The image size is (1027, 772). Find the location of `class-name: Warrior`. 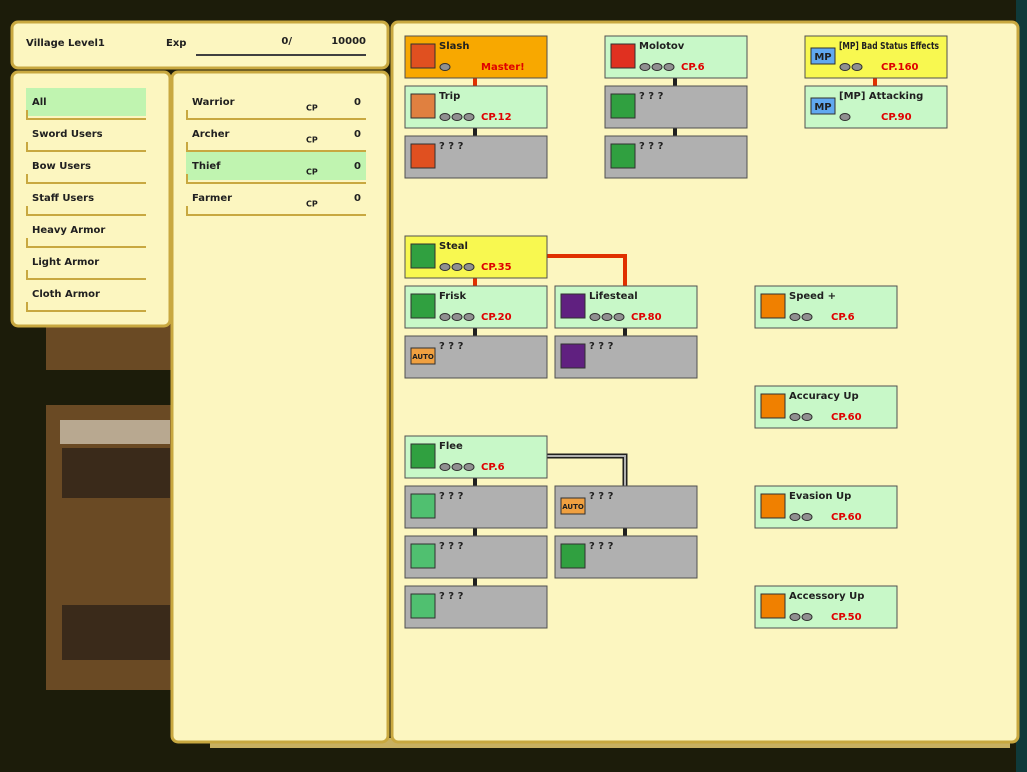

class-name: Warrior is located at coordinates (213, 102).